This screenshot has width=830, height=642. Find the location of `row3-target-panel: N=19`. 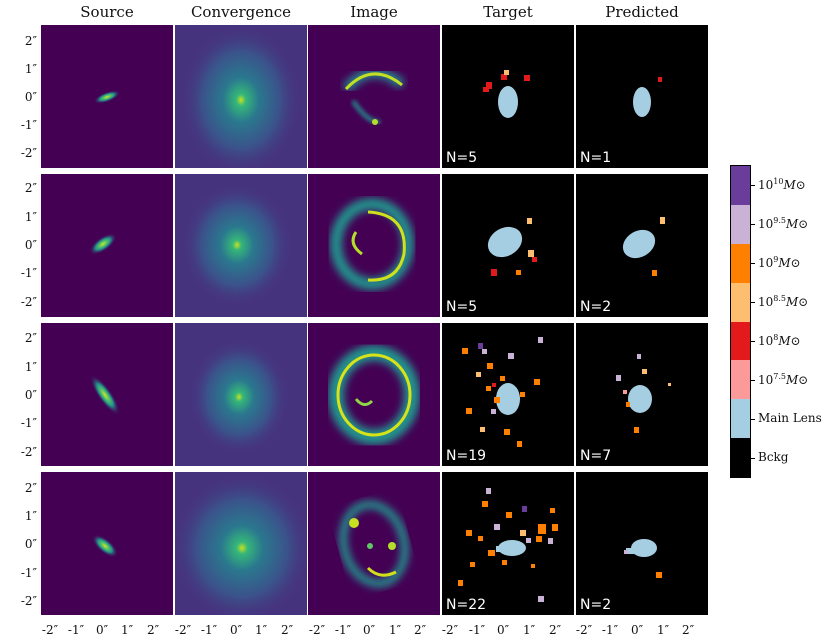

row3-target-panel: N=19 is located at coordinates (508, 394).